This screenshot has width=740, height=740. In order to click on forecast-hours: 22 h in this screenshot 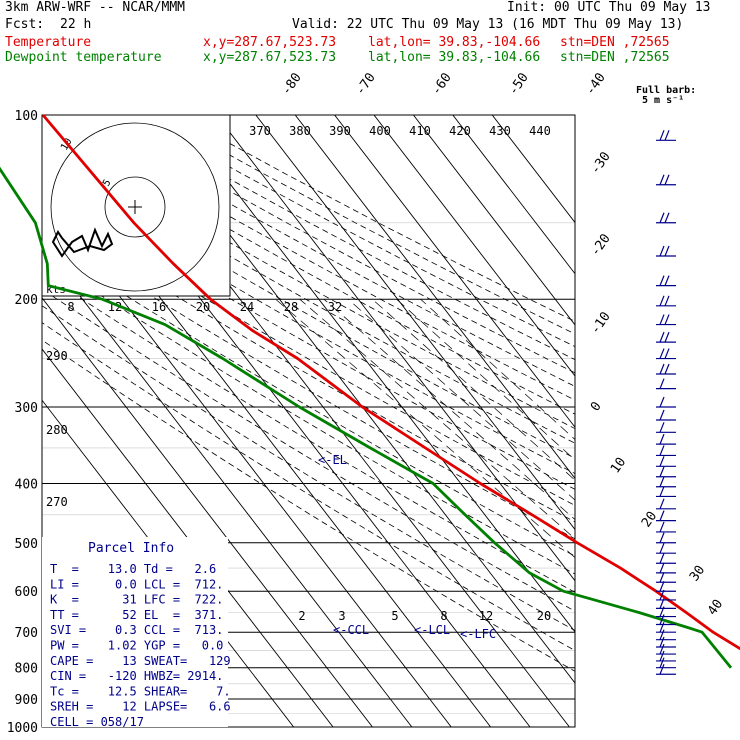, I will do `click(76, 24)`.